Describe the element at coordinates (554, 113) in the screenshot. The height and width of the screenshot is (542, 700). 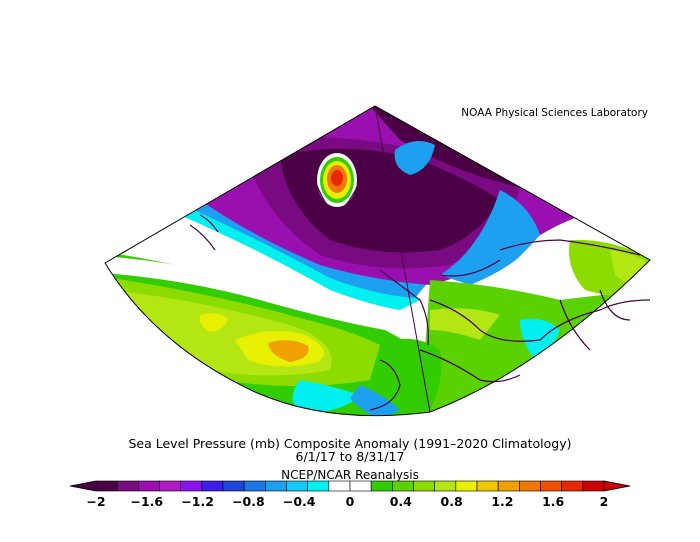
I see `credit-label: NOAA Physical Sciences Laboratory` at that location.